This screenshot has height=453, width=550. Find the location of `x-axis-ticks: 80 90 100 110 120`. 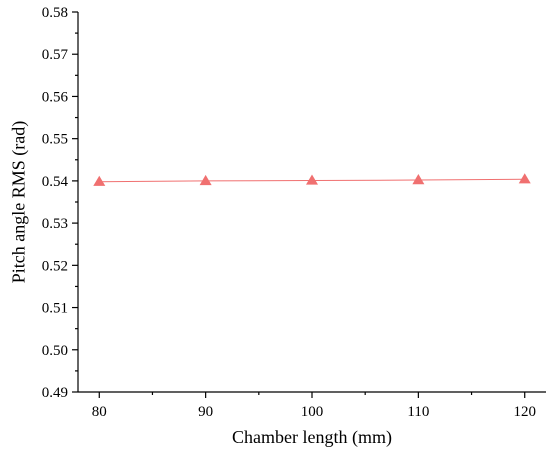

x-axis-ticks: 80 90 100 110 120 is located at coordinates (314, 406).